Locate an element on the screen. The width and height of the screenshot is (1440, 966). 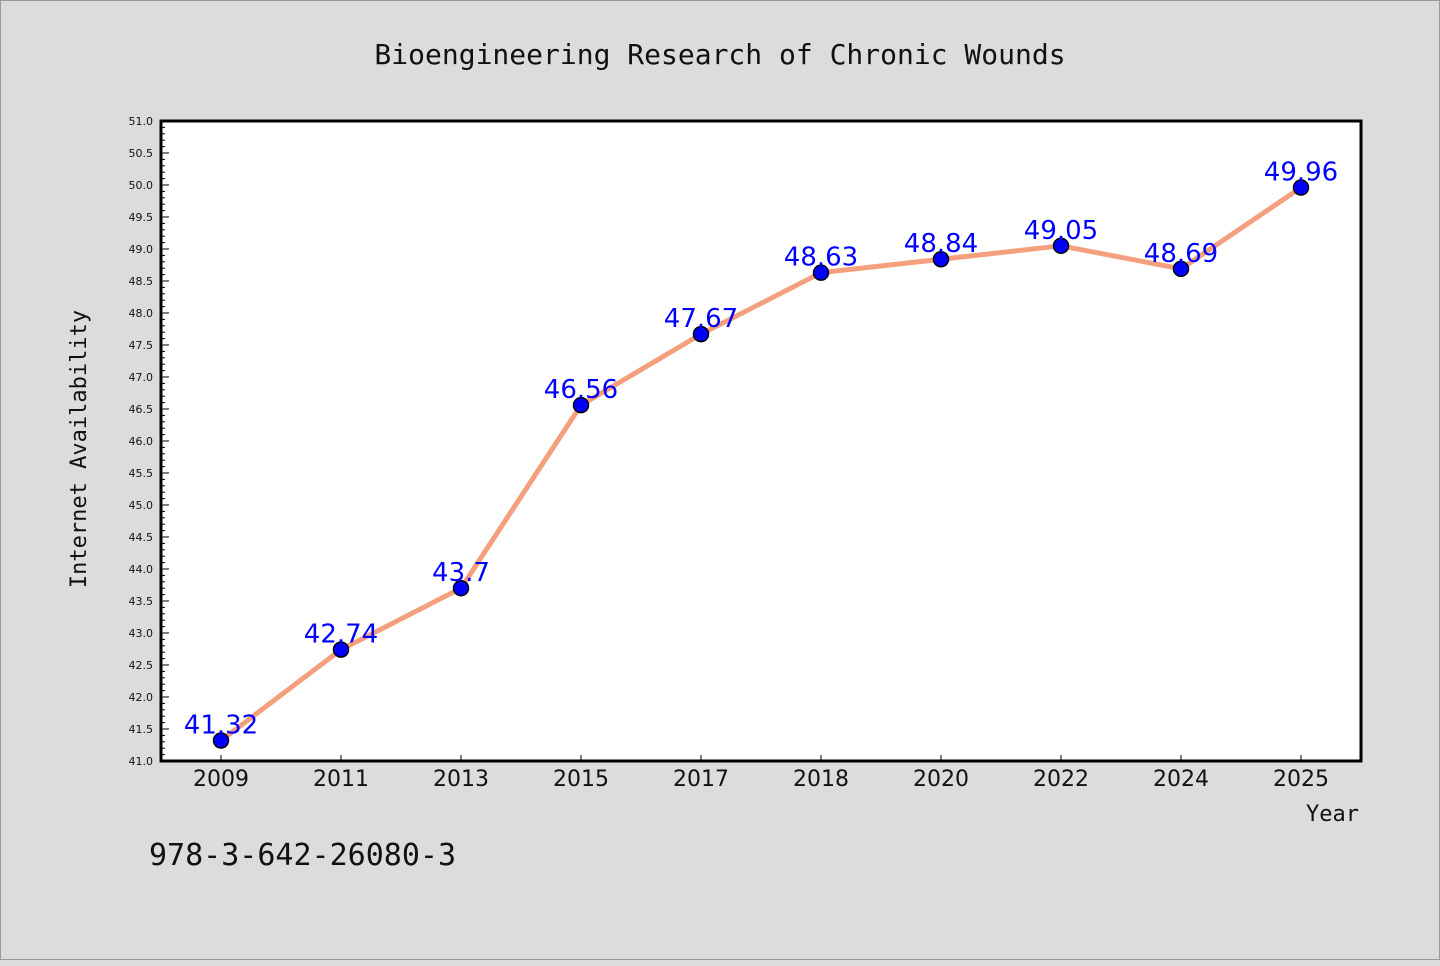
data-label: 49.05 is located at coordinates (1061, 231).